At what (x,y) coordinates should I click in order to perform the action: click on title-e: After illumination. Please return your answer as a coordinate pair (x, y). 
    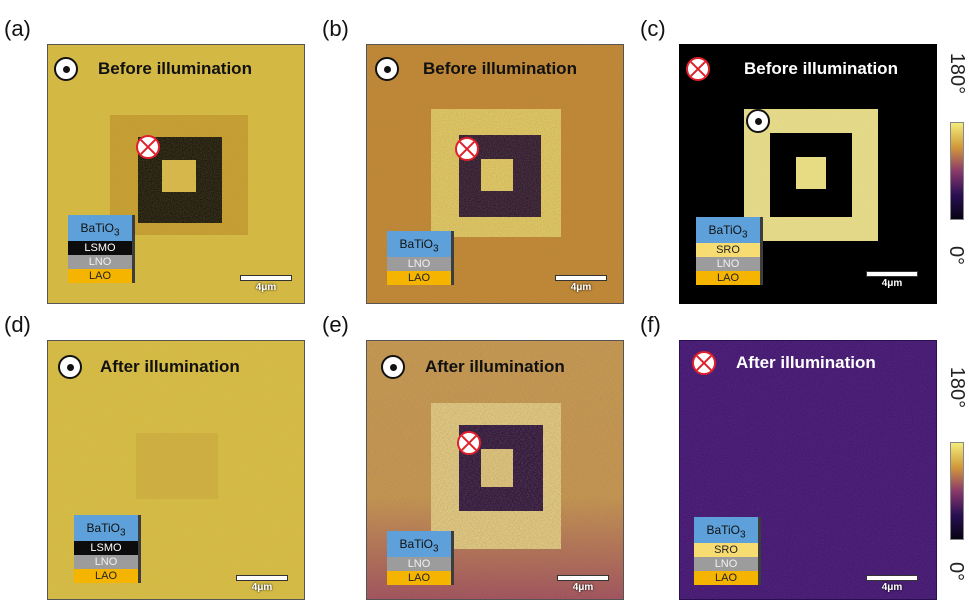
    Looking at the image, I should click on (495, 366).